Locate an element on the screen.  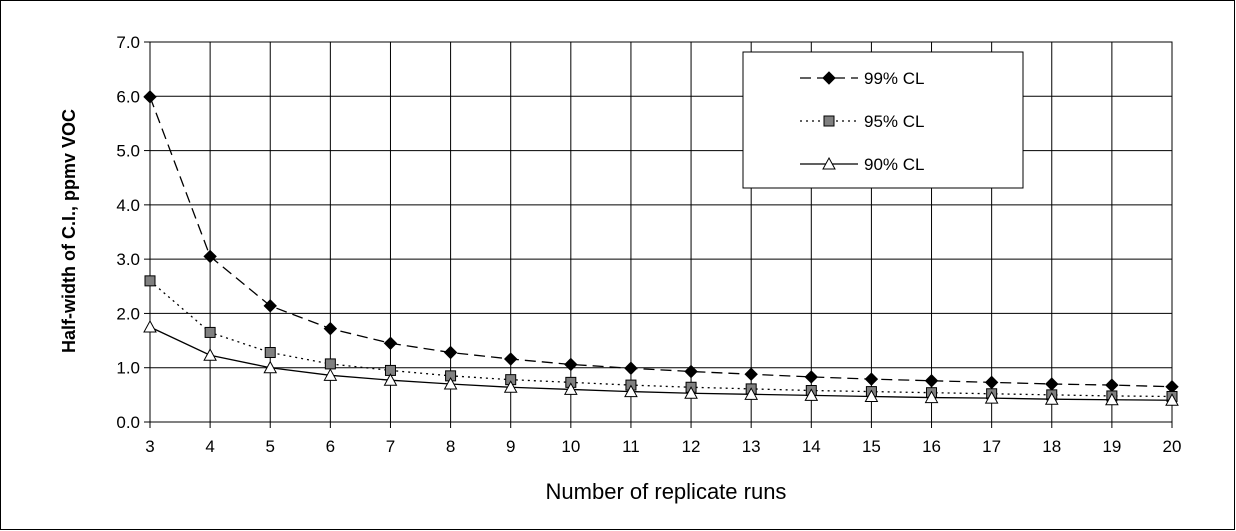
x-tick-label: 5 is located at coordinates (270, 446).